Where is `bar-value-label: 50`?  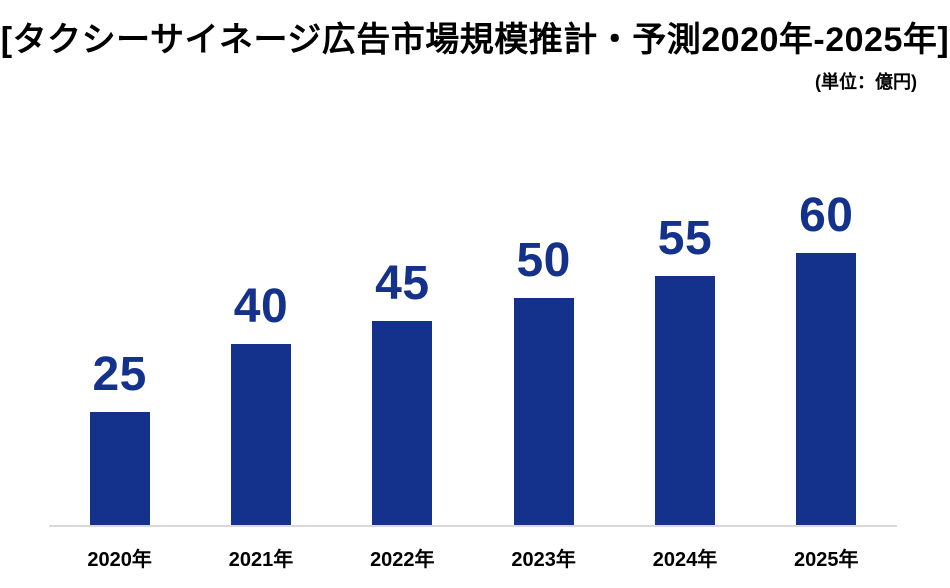
bar-value-label: 50 is located at coordinates (543, 260).